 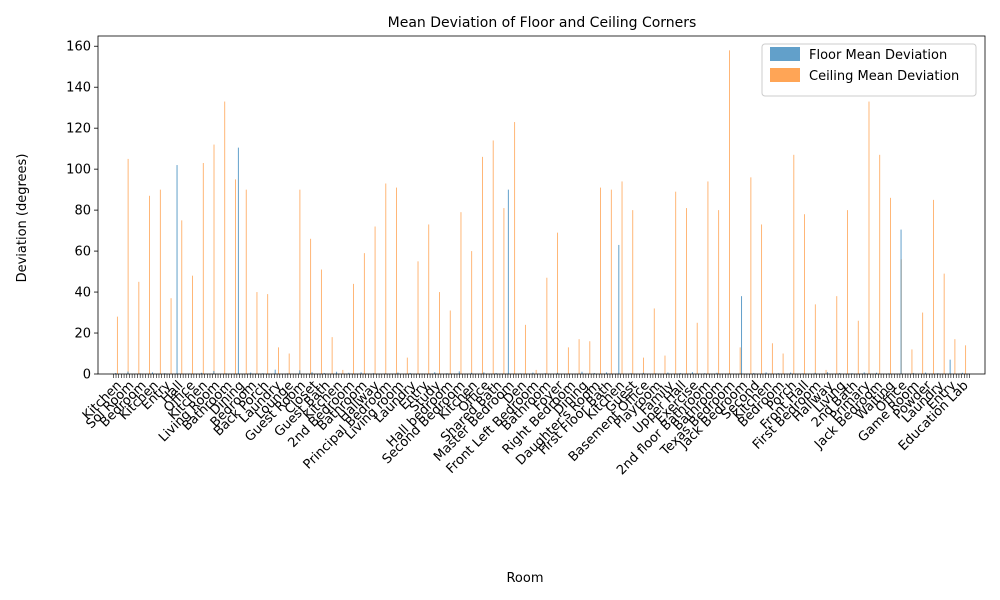 What do you see at coordinates (78, 88) in the screenshot?
I see `y-tick-label: 140` at bounding box center [78, 88].